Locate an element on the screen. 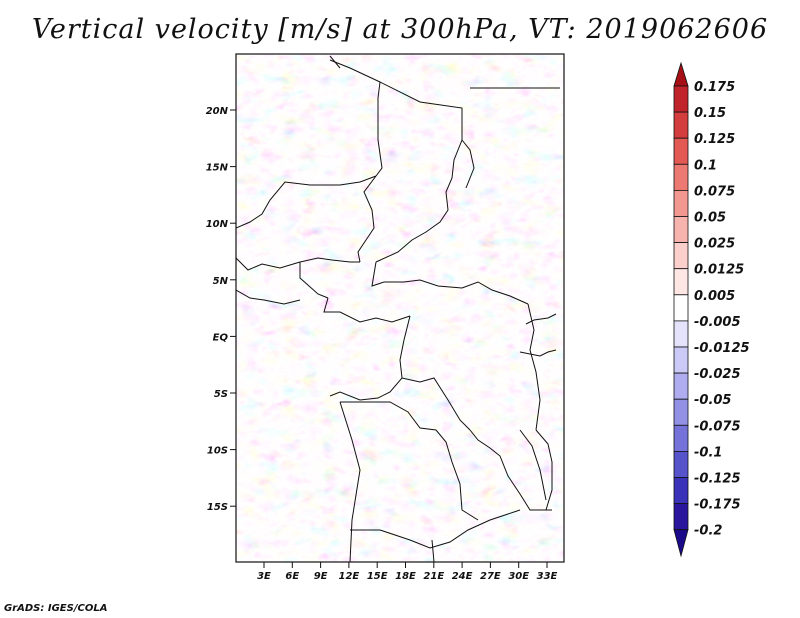 This screenshot has height=618, width=800. lon-tick-label: 6E is located at coordinates (292, 576).